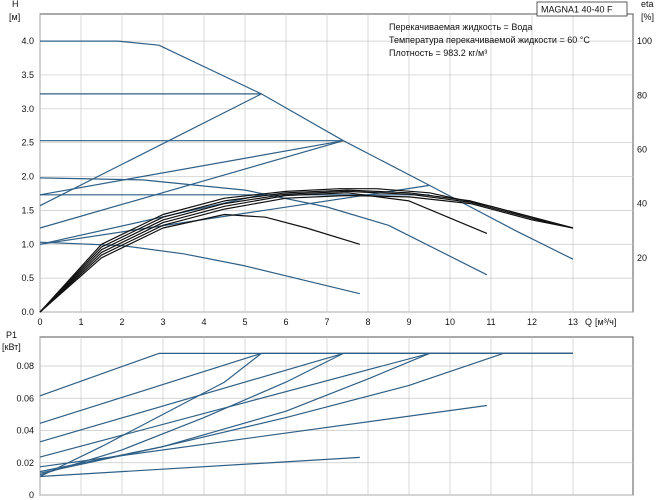 The image size is (658, 500). I want to click on x-tick-label: 4, so click(203, 322).